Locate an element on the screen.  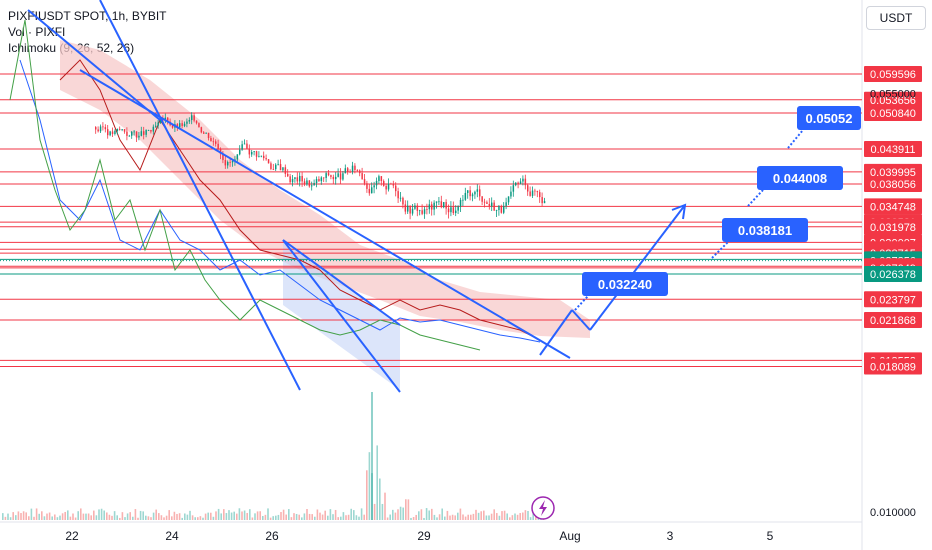
time-axis: 22 24 26 29 Aug 3 5 is located at coordinates (419, 536).